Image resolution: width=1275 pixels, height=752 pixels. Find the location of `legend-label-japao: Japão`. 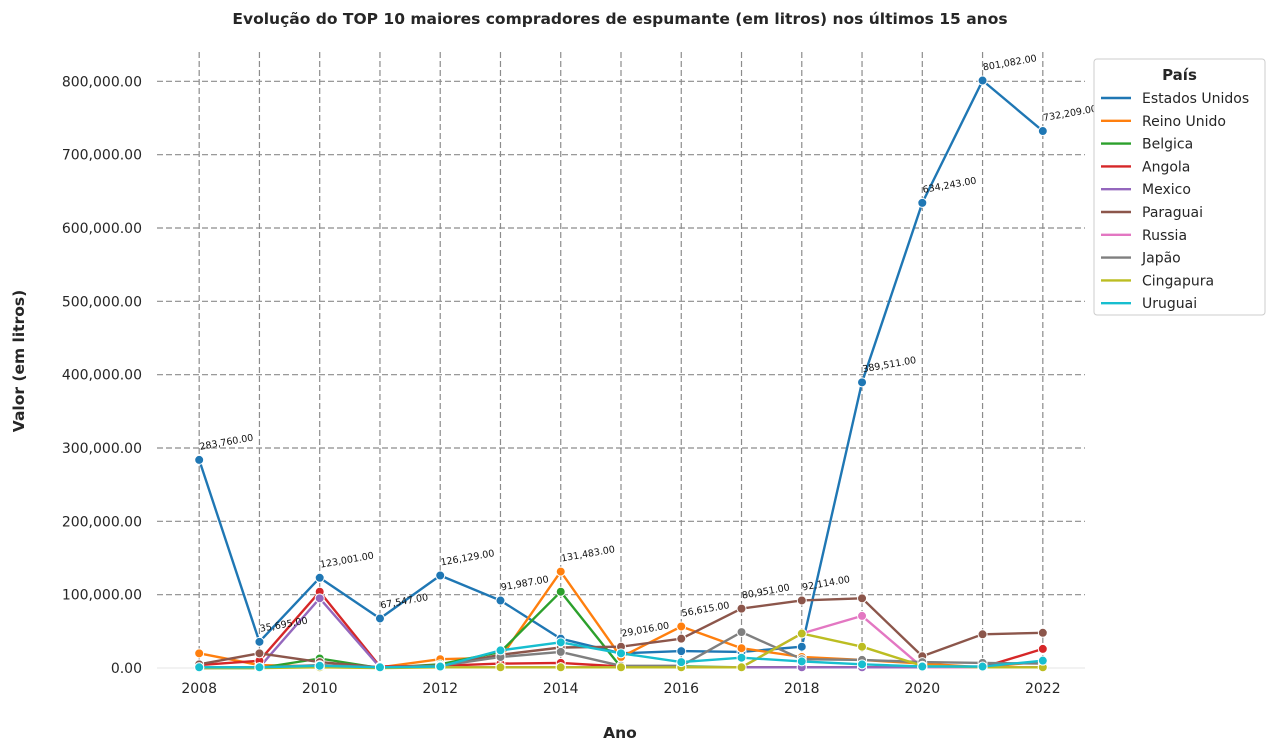

legend-label-japao: Japão is located at coordinates (1161, 259).